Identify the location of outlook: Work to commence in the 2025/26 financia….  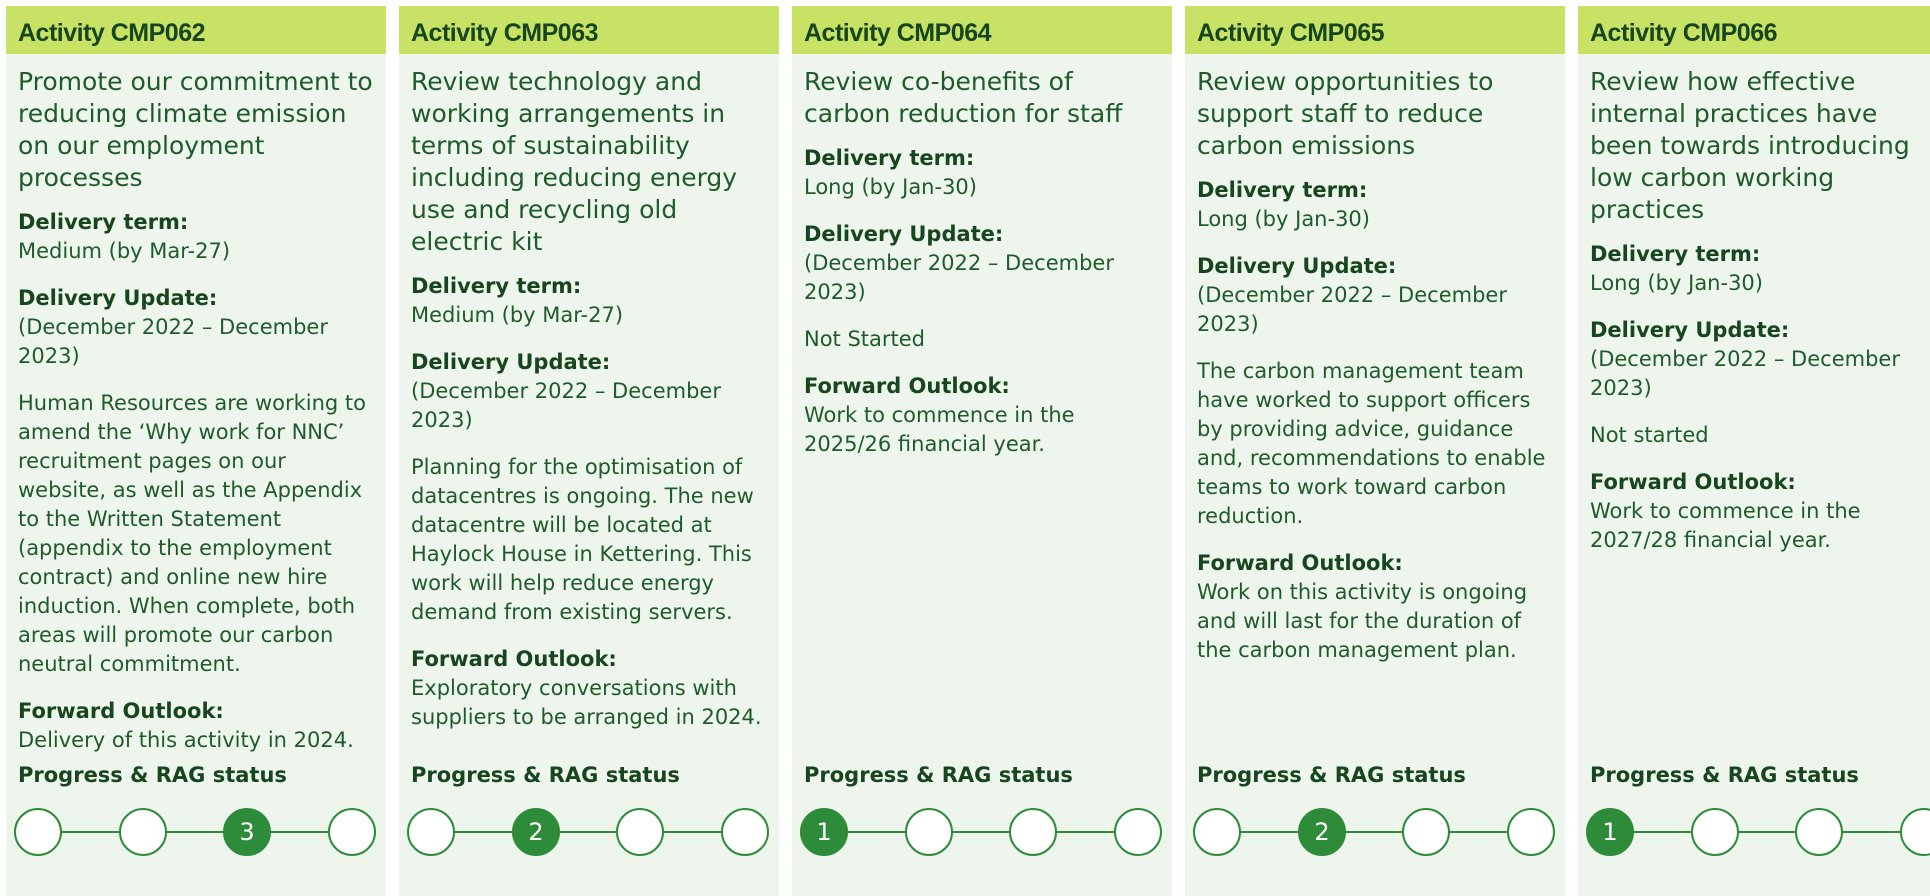
(939, 429).